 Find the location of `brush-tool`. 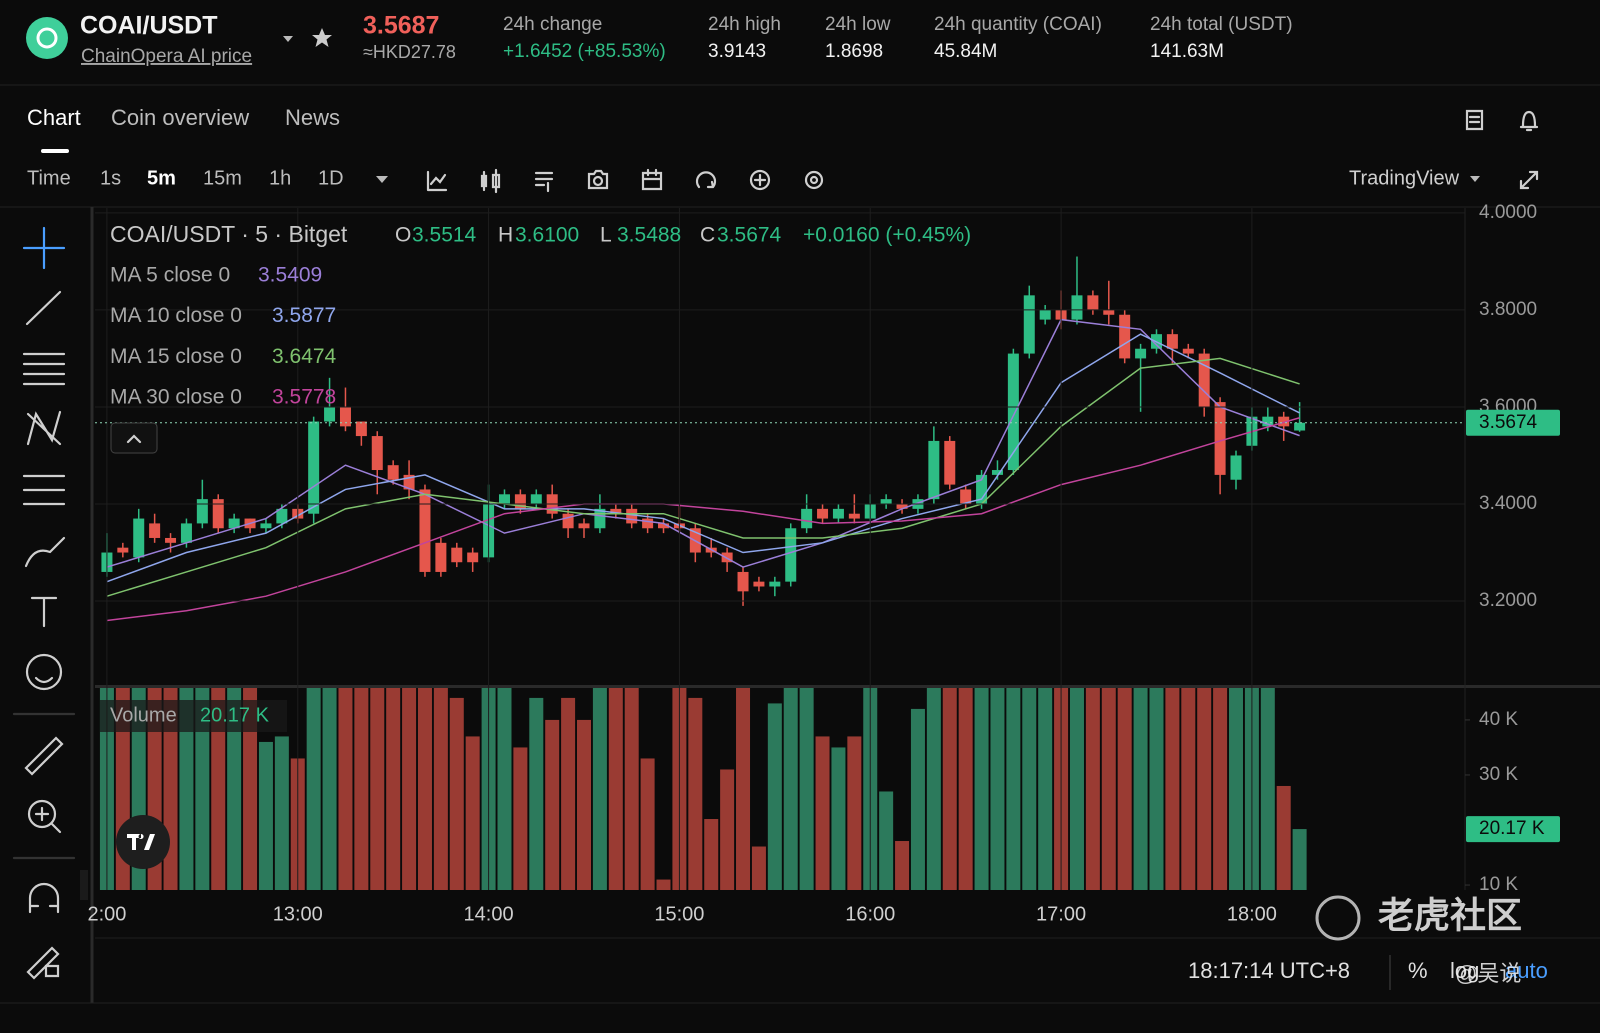

brush-tool is located at coordinates (45, 552).